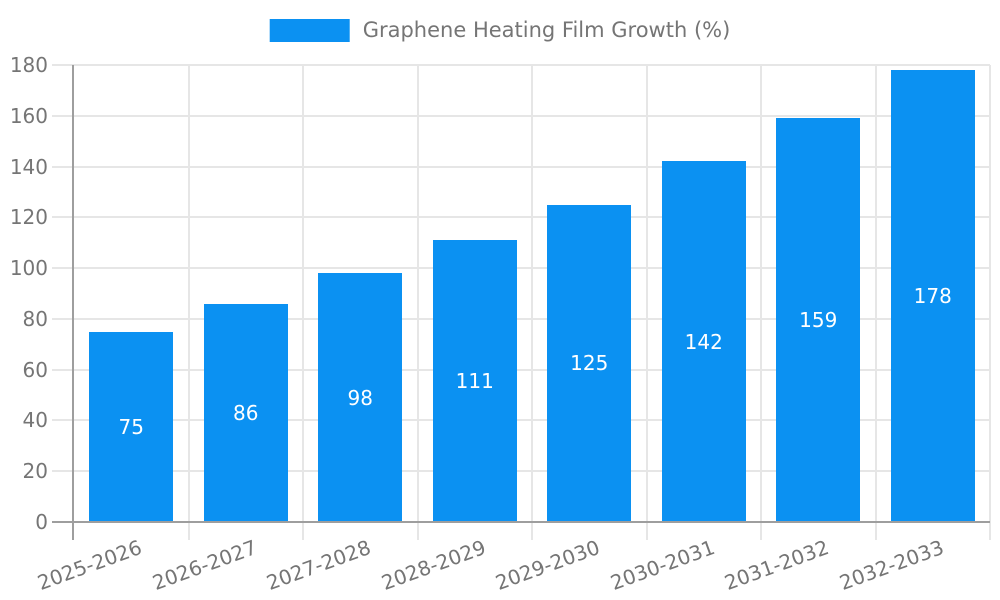 The height and width of the screenshot is (600, 1000). I want to click on y-axis-tick-label: 20, so click(35, 471).